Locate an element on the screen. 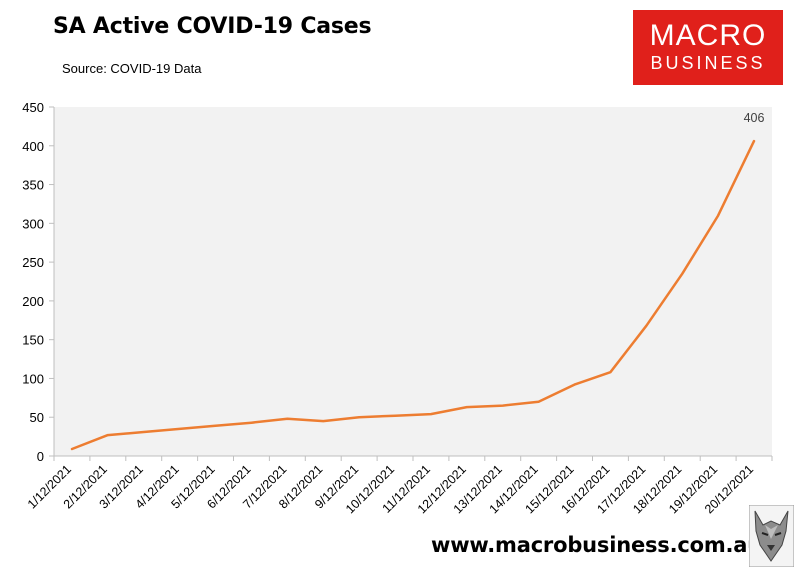 This screenshot has height=579, width=804. logo-line-2: BUSINESS is located at coordinates (708, 63).